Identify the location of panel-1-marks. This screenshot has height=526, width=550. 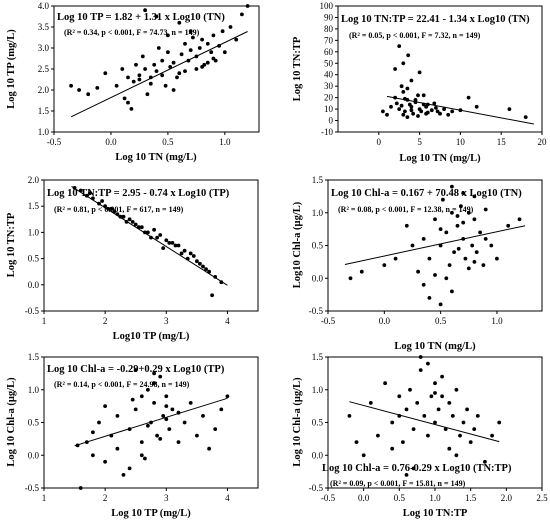
(159, 61).